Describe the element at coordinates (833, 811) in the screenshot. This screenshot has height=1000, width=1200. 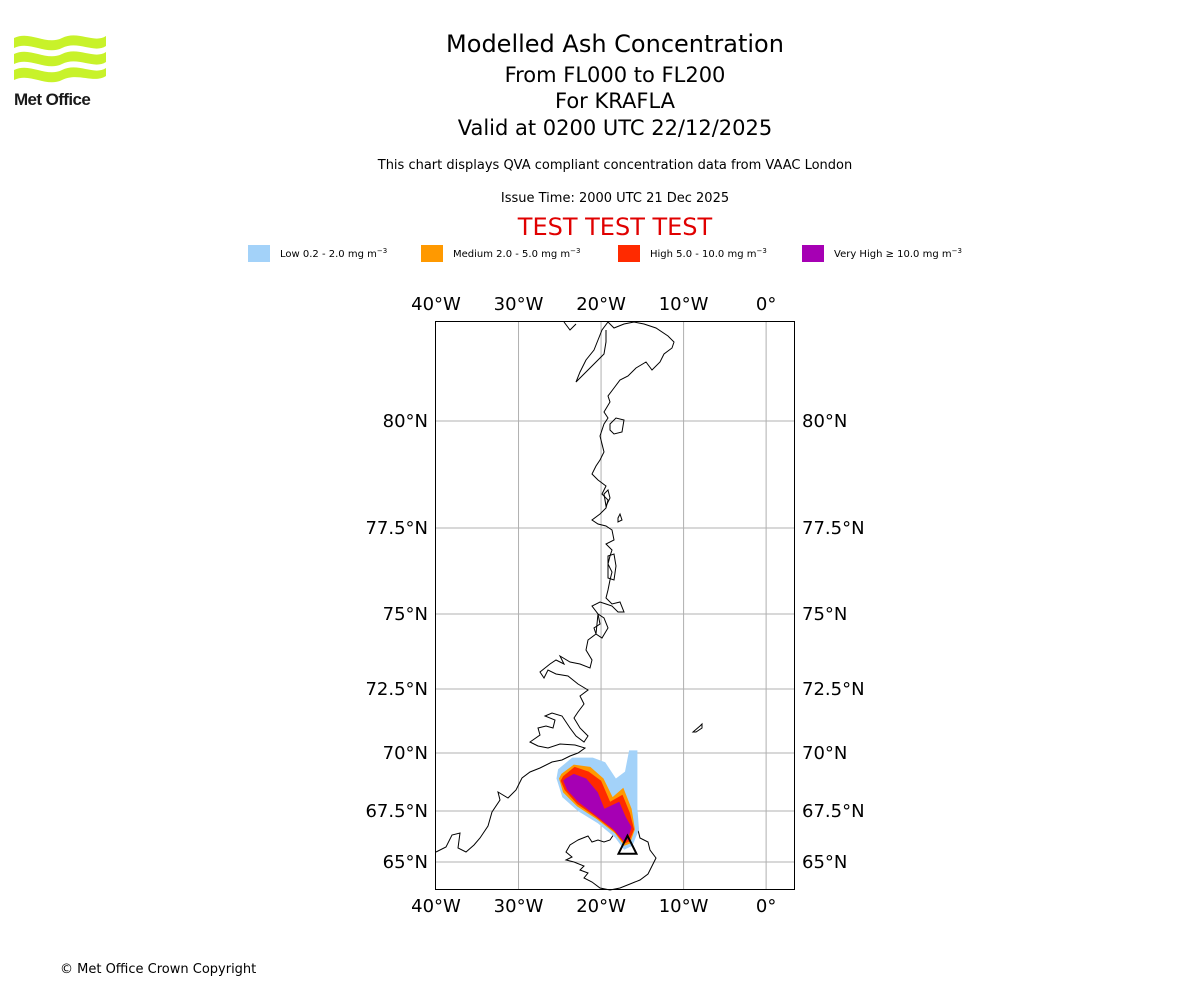
I see `lat-tick-label-right: 67.5°N` at that location.